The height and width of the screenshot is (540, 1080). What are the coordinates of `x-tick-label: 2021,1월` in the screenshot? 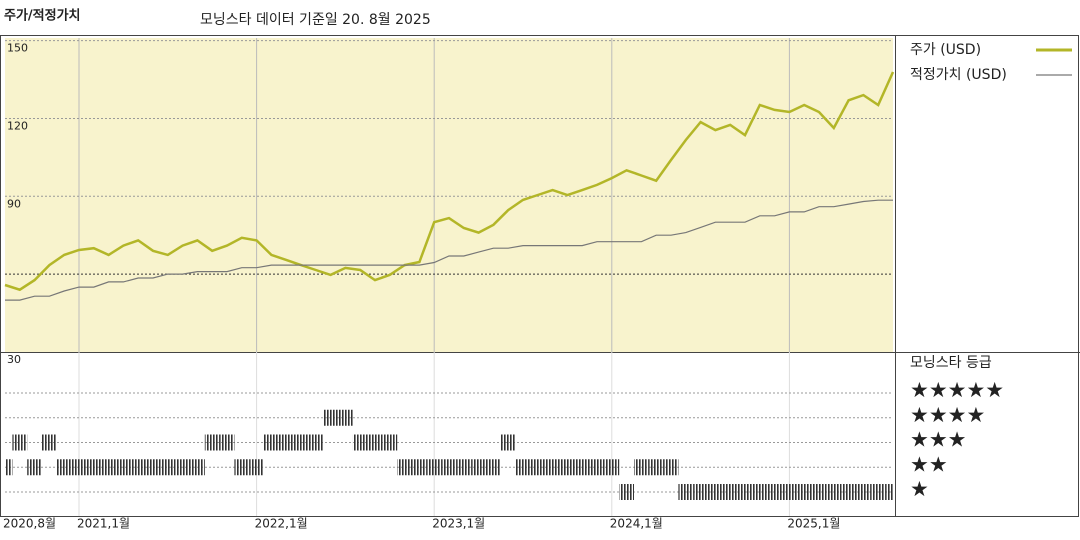 It's located at (103, 524).